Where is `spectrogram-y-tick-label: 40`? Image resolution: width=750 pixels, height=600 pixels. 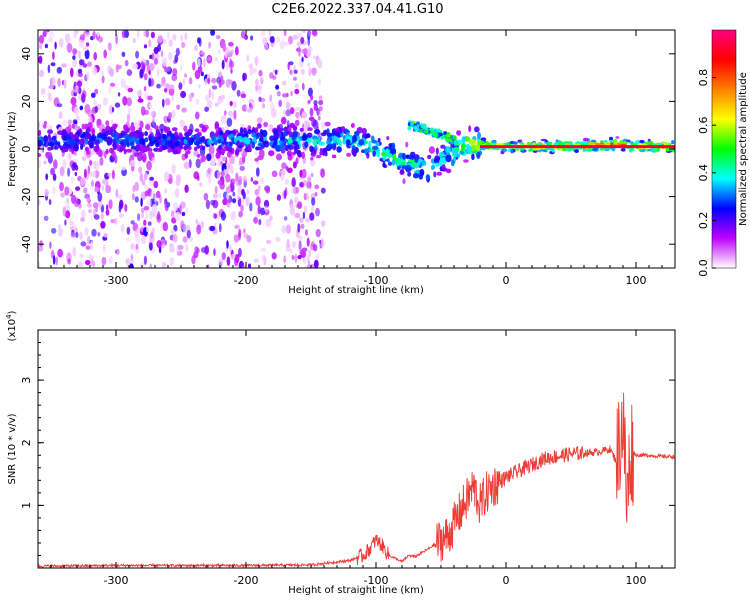
spectrogram-y-tick-label: 40 is located at coordinates (26, 54).